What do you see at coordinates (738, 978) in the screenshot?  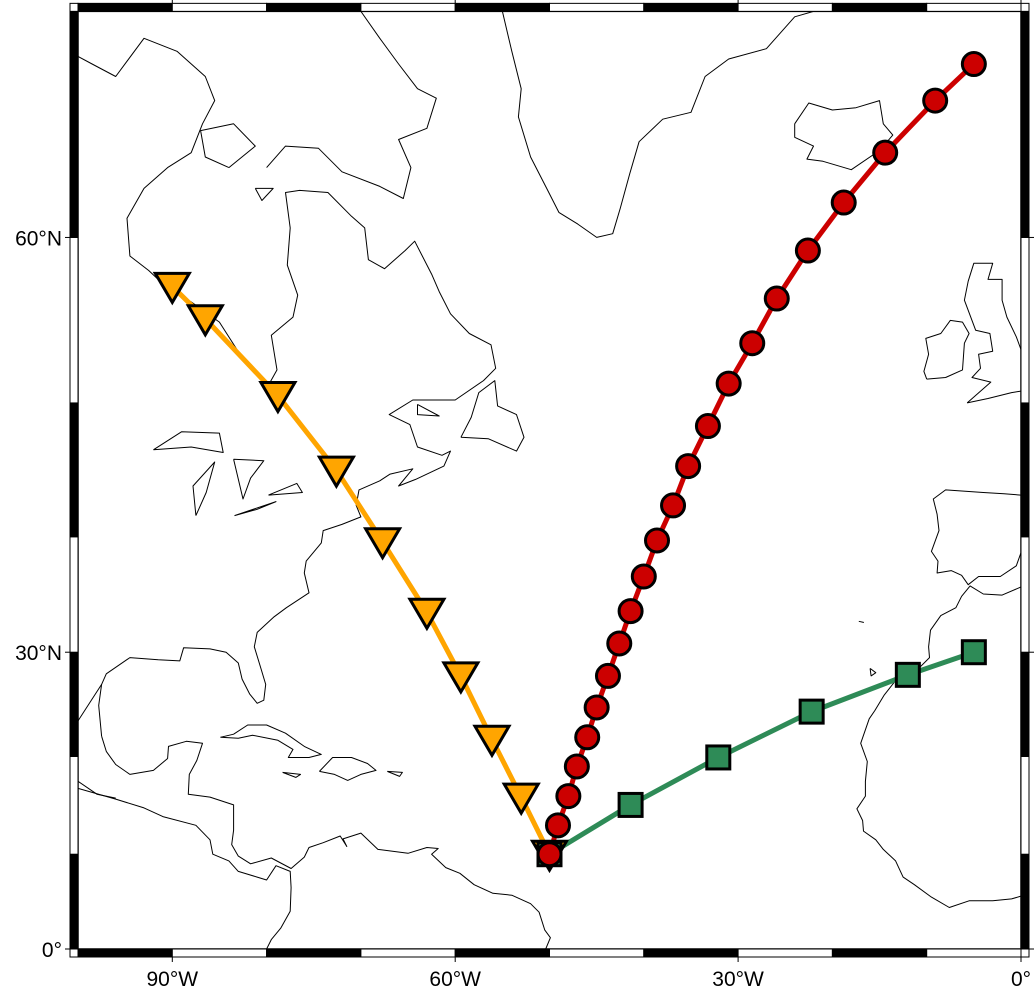 I see `x-tick-label: 30°W` at bounding box center [738, 978].